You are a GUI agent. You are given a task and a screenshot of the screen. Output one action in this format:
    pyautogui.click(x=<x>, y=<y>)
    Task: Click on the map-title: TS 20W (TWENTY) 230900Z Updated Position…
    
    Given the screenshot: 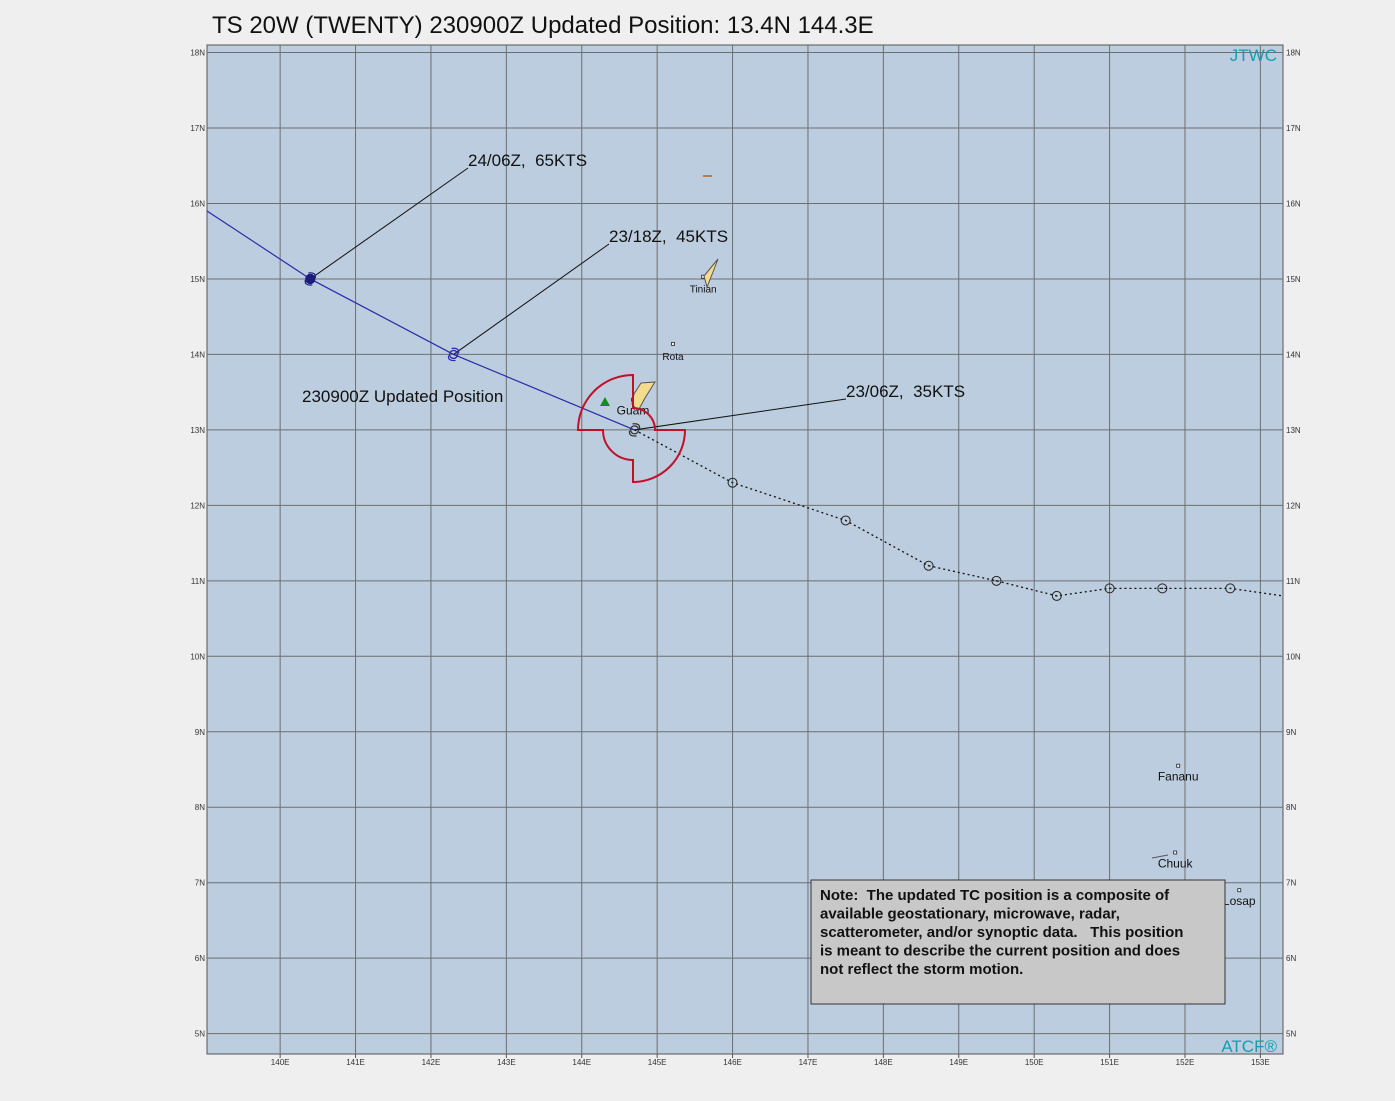 What is the action you would take?
    pyautogui.click(x=543, y=25)
    